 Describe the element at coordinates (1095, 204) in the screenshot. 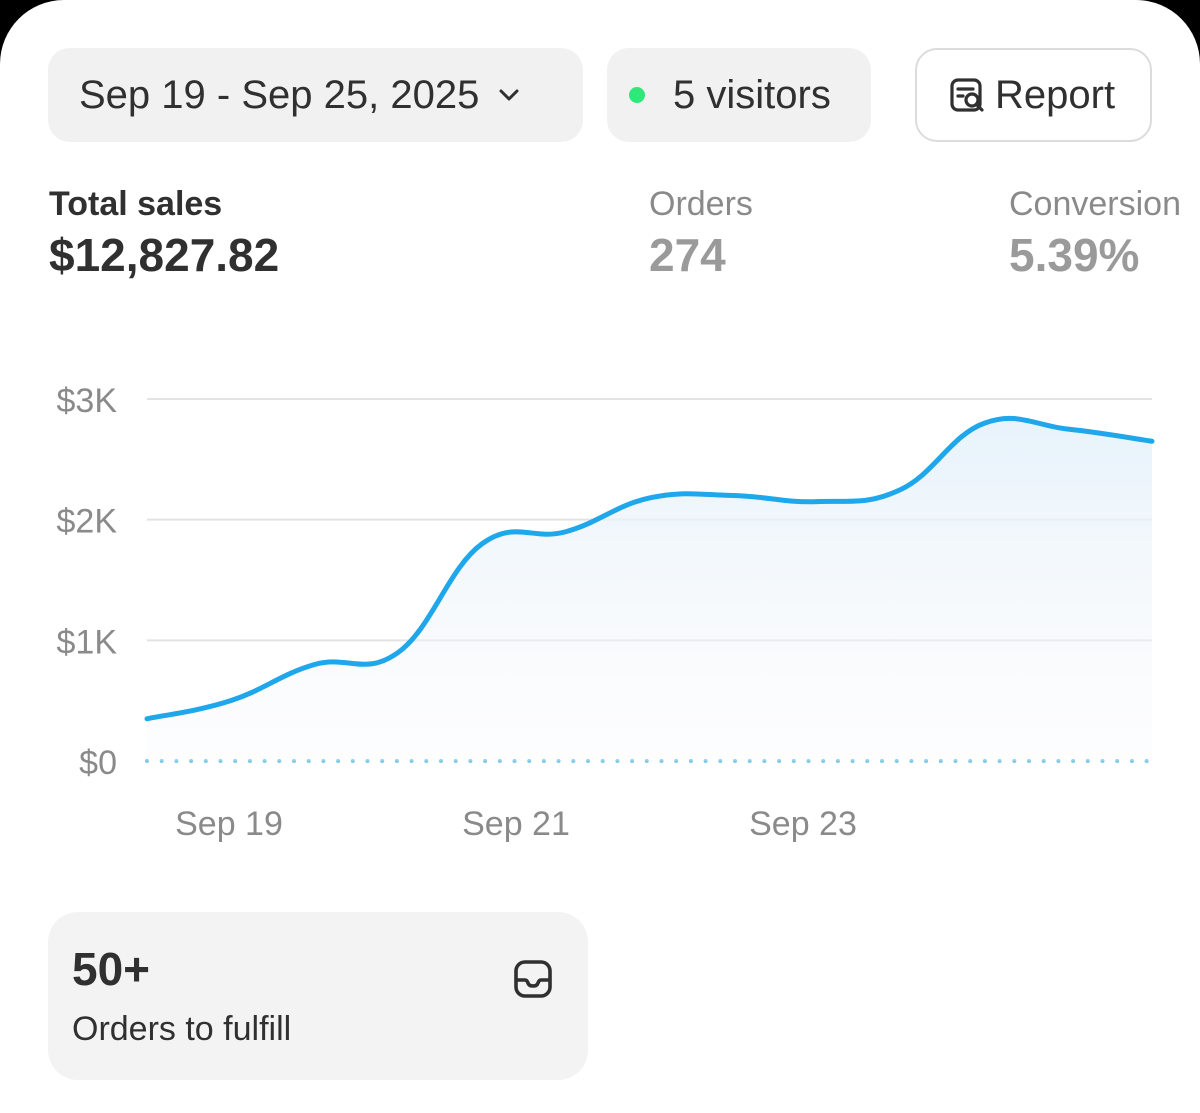

I see `metric-label: Conversion` at that location.